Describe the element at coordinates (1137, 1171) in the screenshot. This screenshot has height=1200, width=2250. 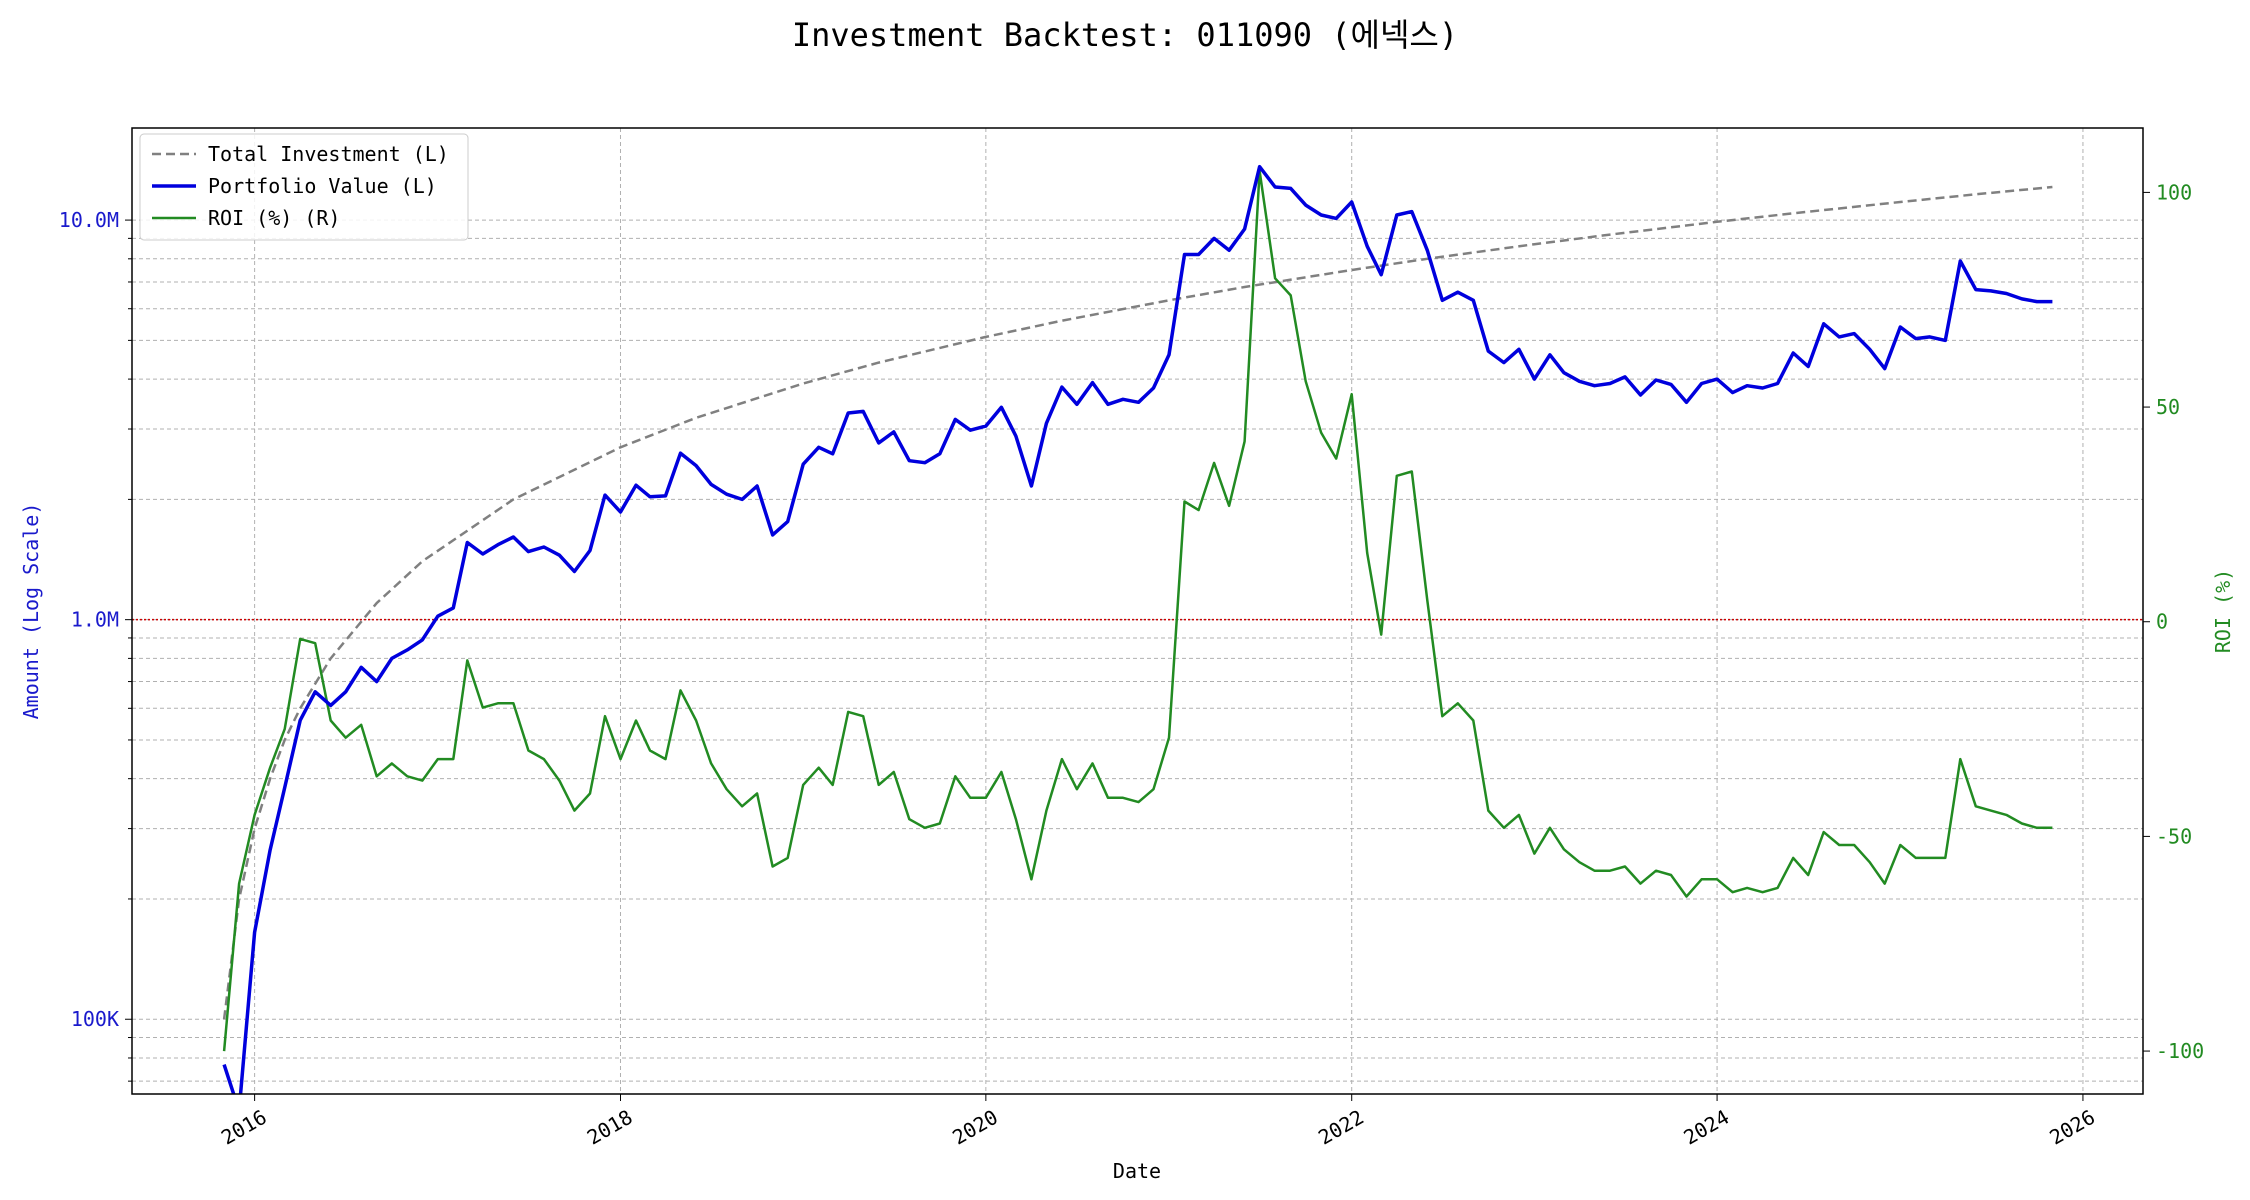
I see `x-axis-label: Date` at that location.